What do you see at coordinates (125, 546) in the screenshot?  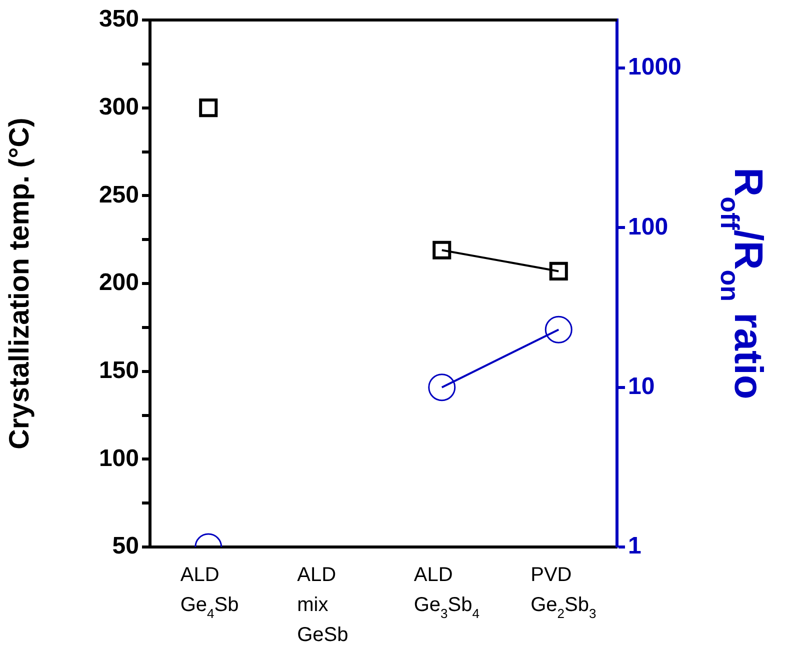 I see `y-tick-label: 50` at bounding box center [125, 546].